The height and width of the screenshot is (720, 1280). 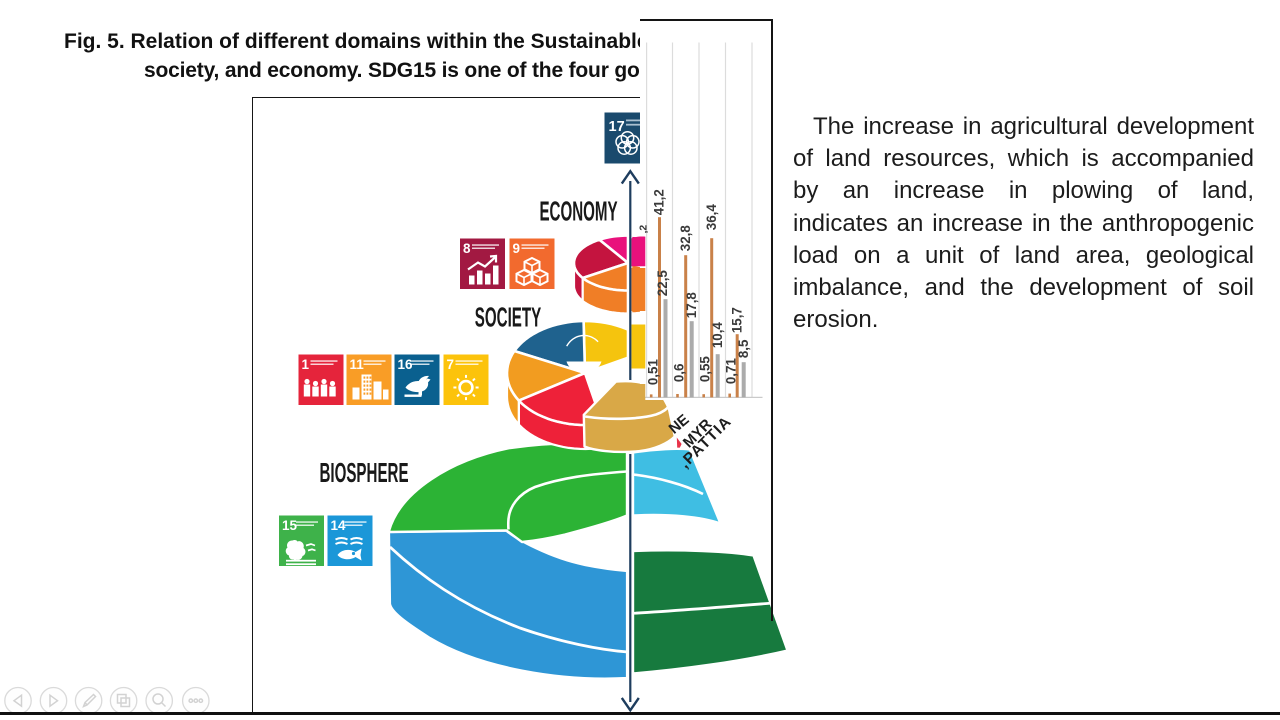 What do you see at coordinates (662, 282) in the screenshot?
I see `svg-text: 22,5` at bounding box center [662, 282].